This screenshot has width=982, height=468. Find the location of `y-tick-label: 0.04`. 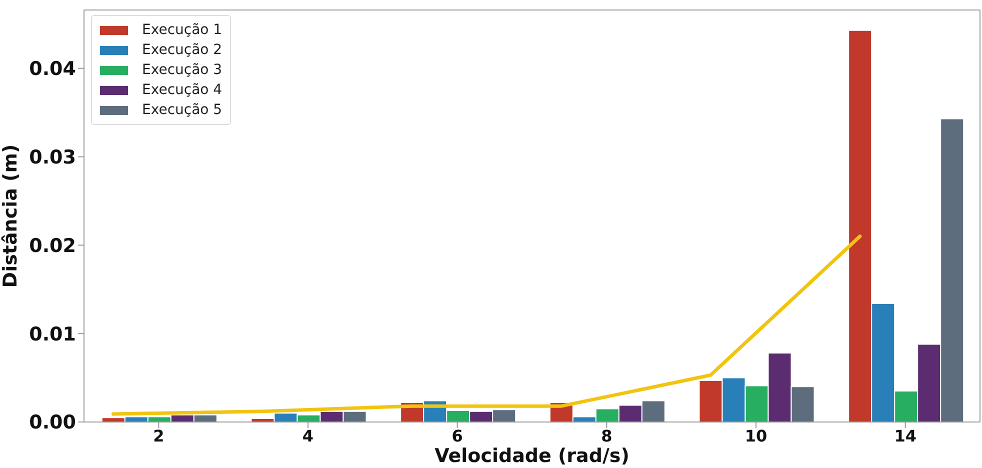

y-tick-label: 0.04 is located at coordinates (52, 69).